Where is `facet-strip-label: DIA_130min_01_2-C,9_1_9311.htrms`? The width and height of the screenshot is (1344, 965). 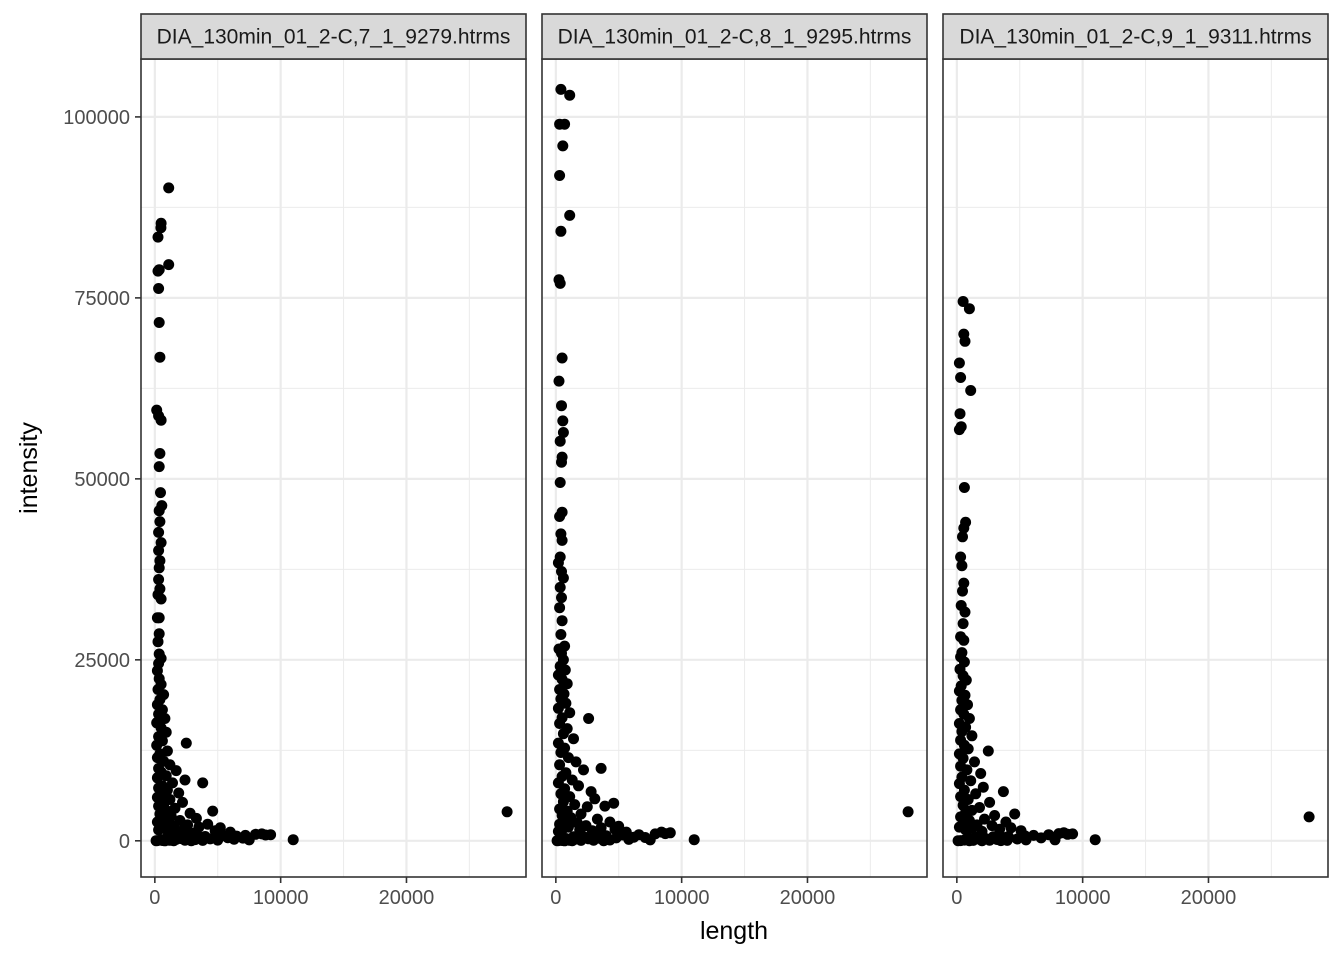
facet-strip-label: DIA_130min_01_2-C,9_1_9311.htrms is located at coordinates (1135, 37).